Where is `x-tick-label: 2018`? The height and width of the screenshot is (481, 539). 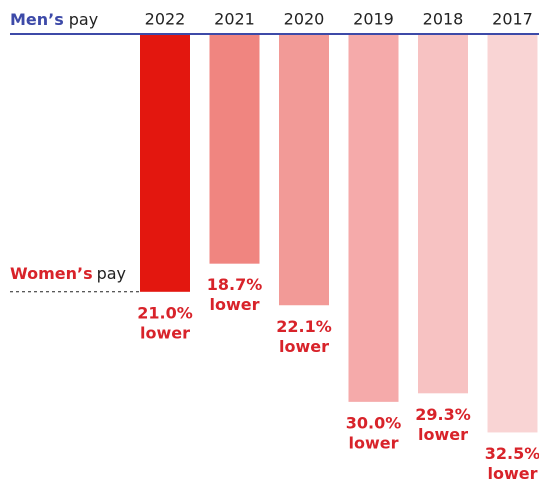
x-tick-label: 2018 is located at coordinates (443, 19).